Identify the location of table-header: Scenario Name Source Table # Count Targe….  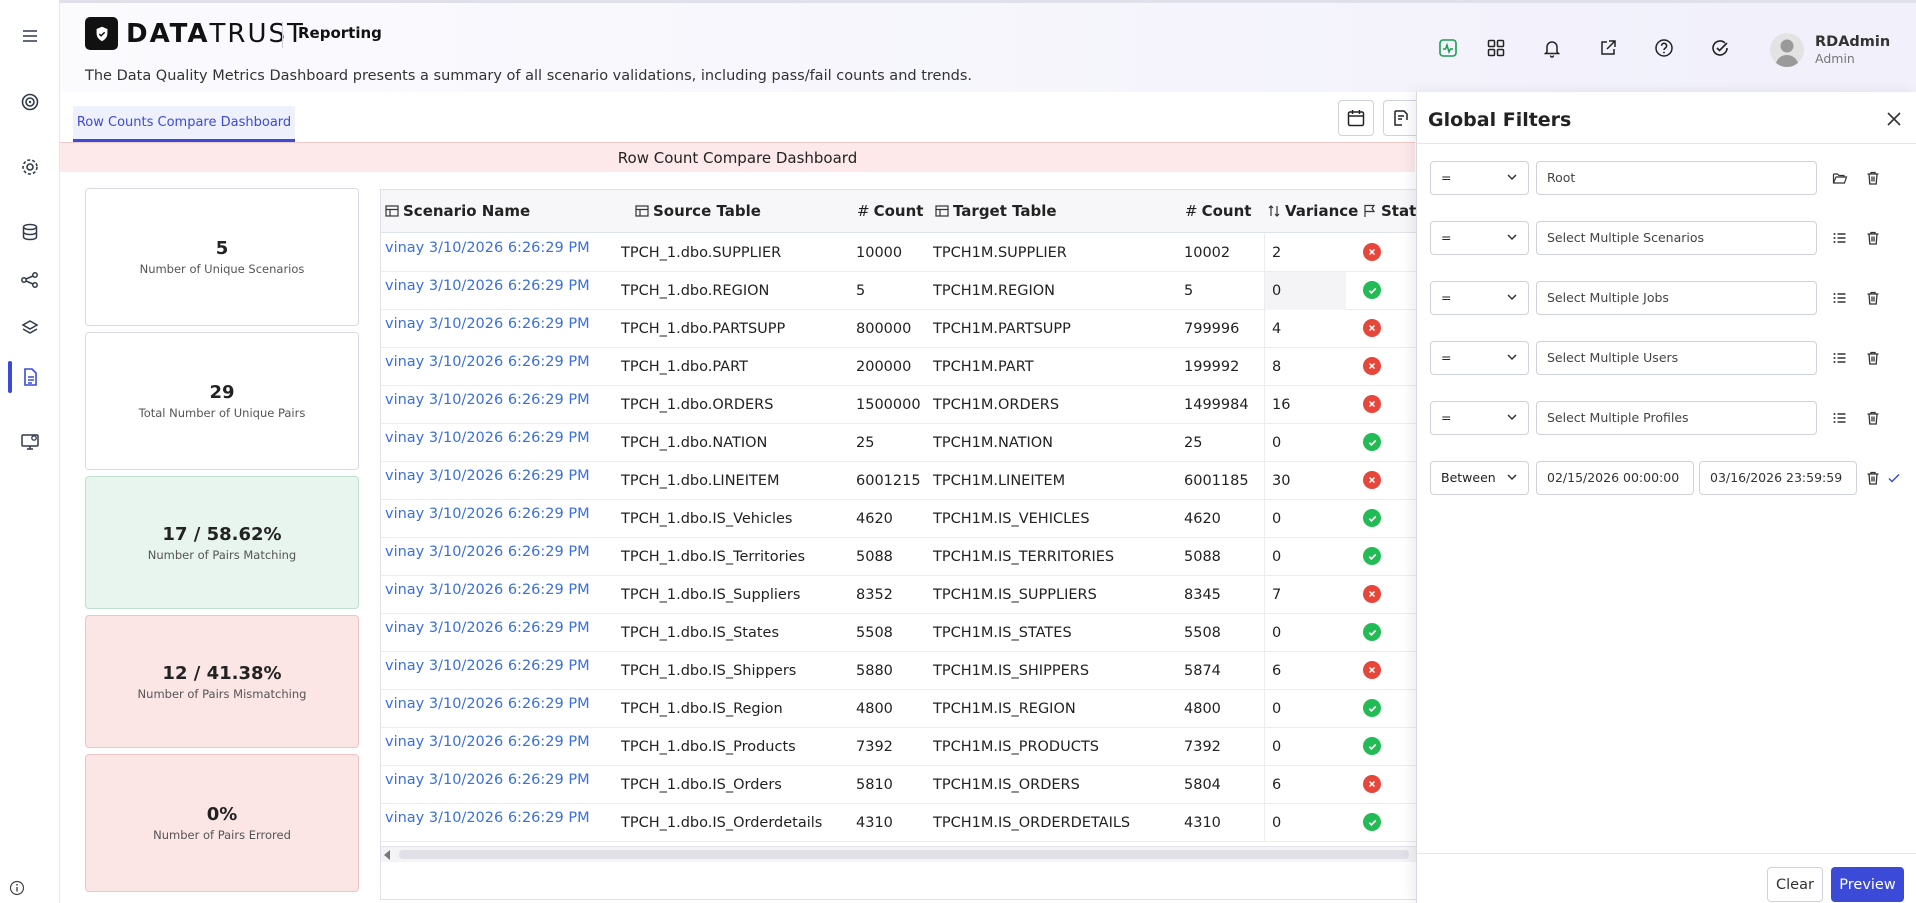
(900, 211).